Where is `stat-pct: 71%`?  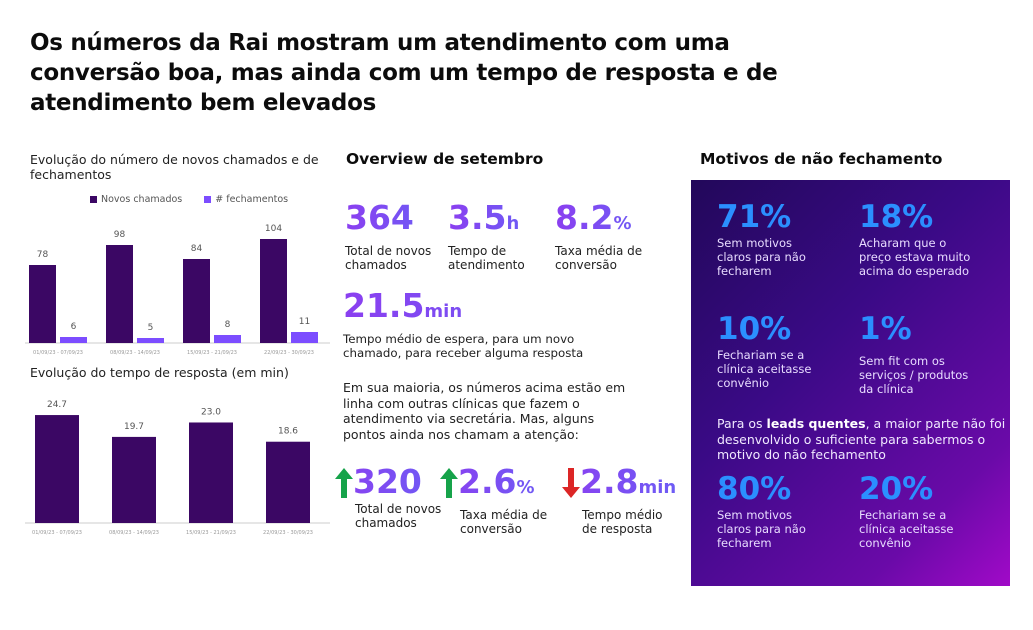 stat-pct: 71% is located at coordinates (754, 217).